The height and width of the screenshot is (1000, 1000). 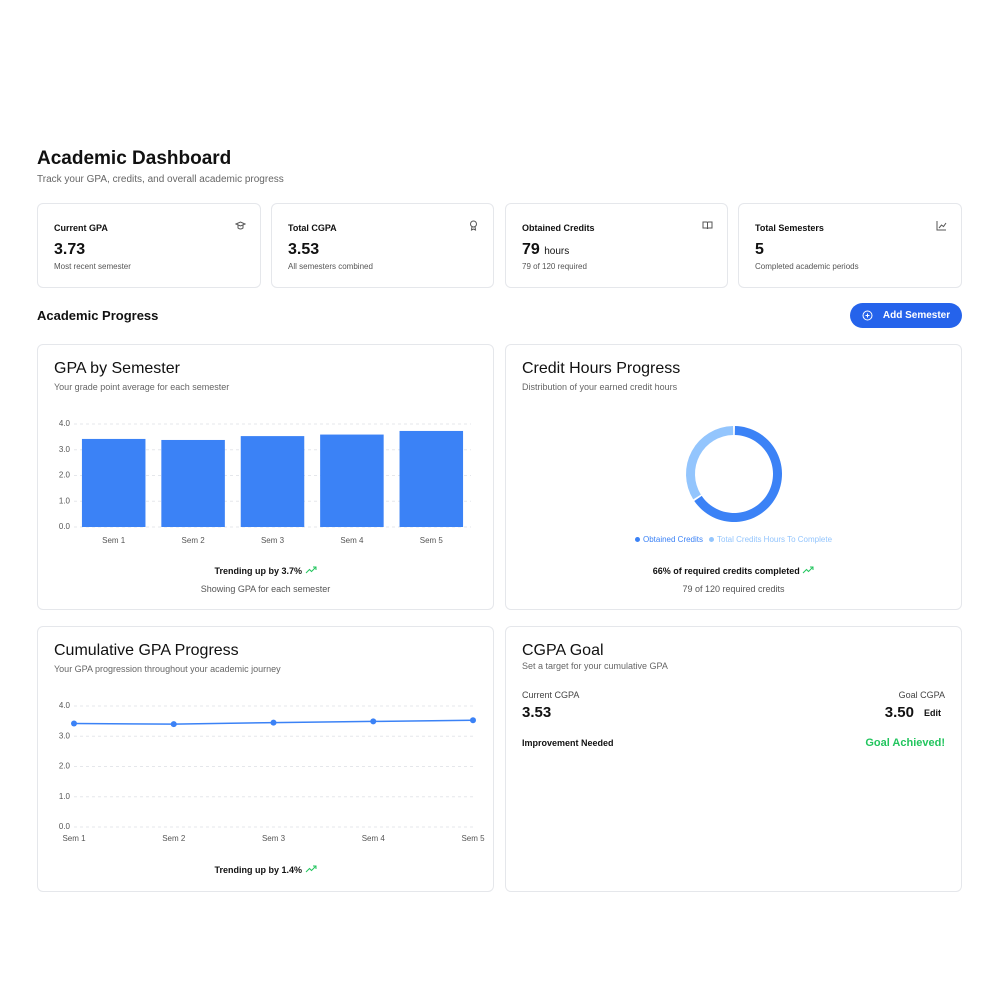 I want to click on footer-text: Trending up by 1.4%, so click(x=258, y=870).